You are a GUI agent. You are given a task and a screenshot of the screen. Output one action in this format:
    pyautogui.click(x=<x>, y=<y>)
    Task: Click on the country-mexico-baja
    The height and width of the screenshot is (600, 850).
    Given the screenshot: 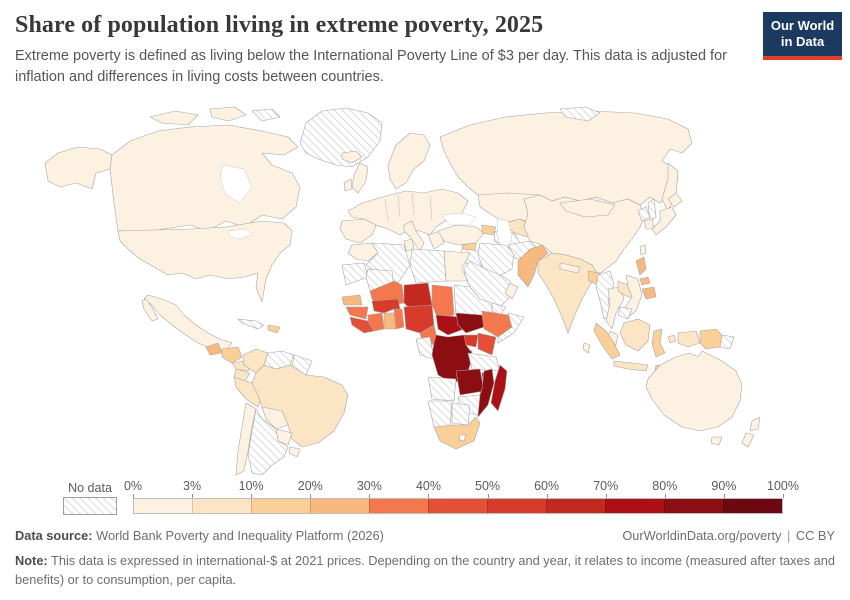 What is the action you would take?
    pyautogui.click(x=150, y=310)
    